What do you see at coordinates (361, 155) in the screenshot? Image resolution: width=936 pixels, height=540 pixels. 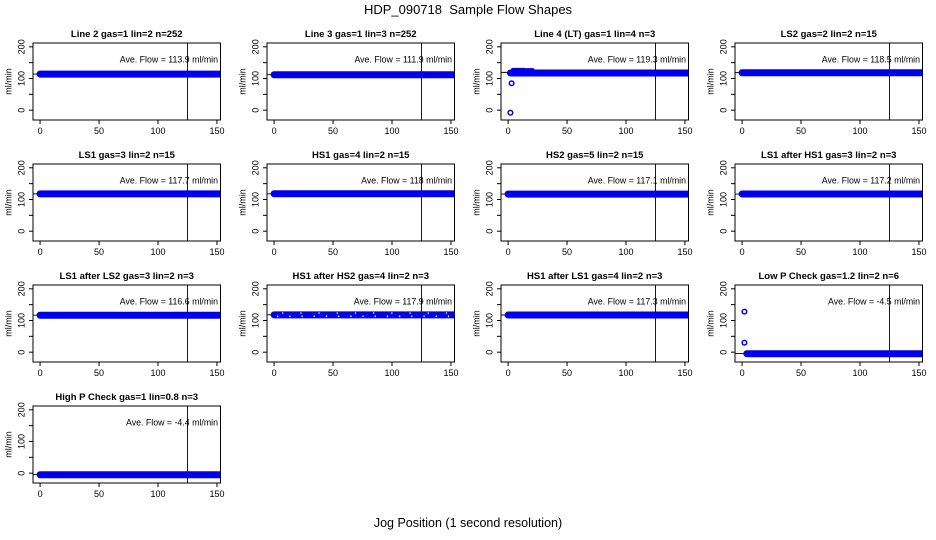 I see `subplot-title: HS1 gas=4 lin=2 n=15` at bounding box center [361, 155].